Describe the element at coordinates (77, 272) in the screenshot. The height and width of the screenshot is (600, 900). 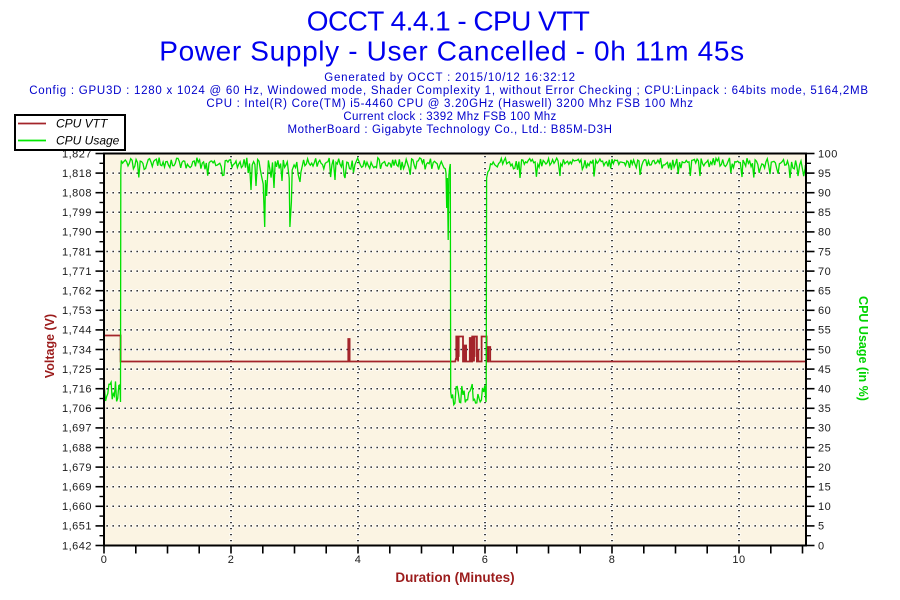
I see `svg-text: 1,771` at that location.